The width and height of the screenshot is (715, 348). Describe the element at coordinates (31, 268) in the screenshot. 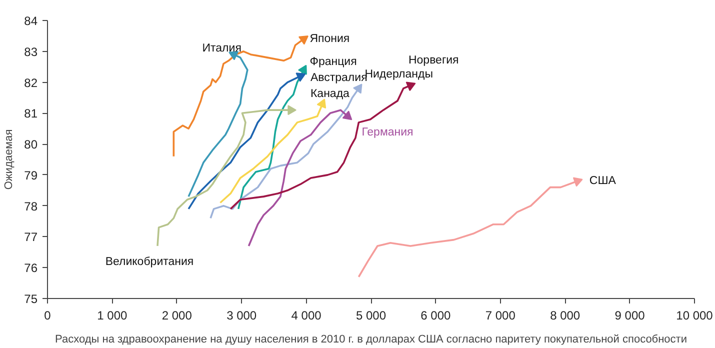

I see `y-tick-label: 76` at that location.